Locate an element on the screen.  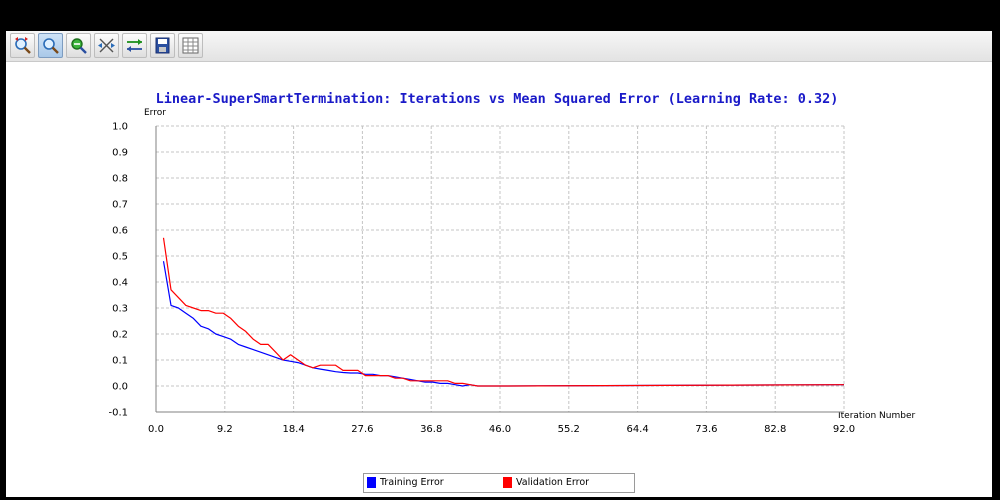
x-tick-label: 82.8 is located at coordinates (775, 429).